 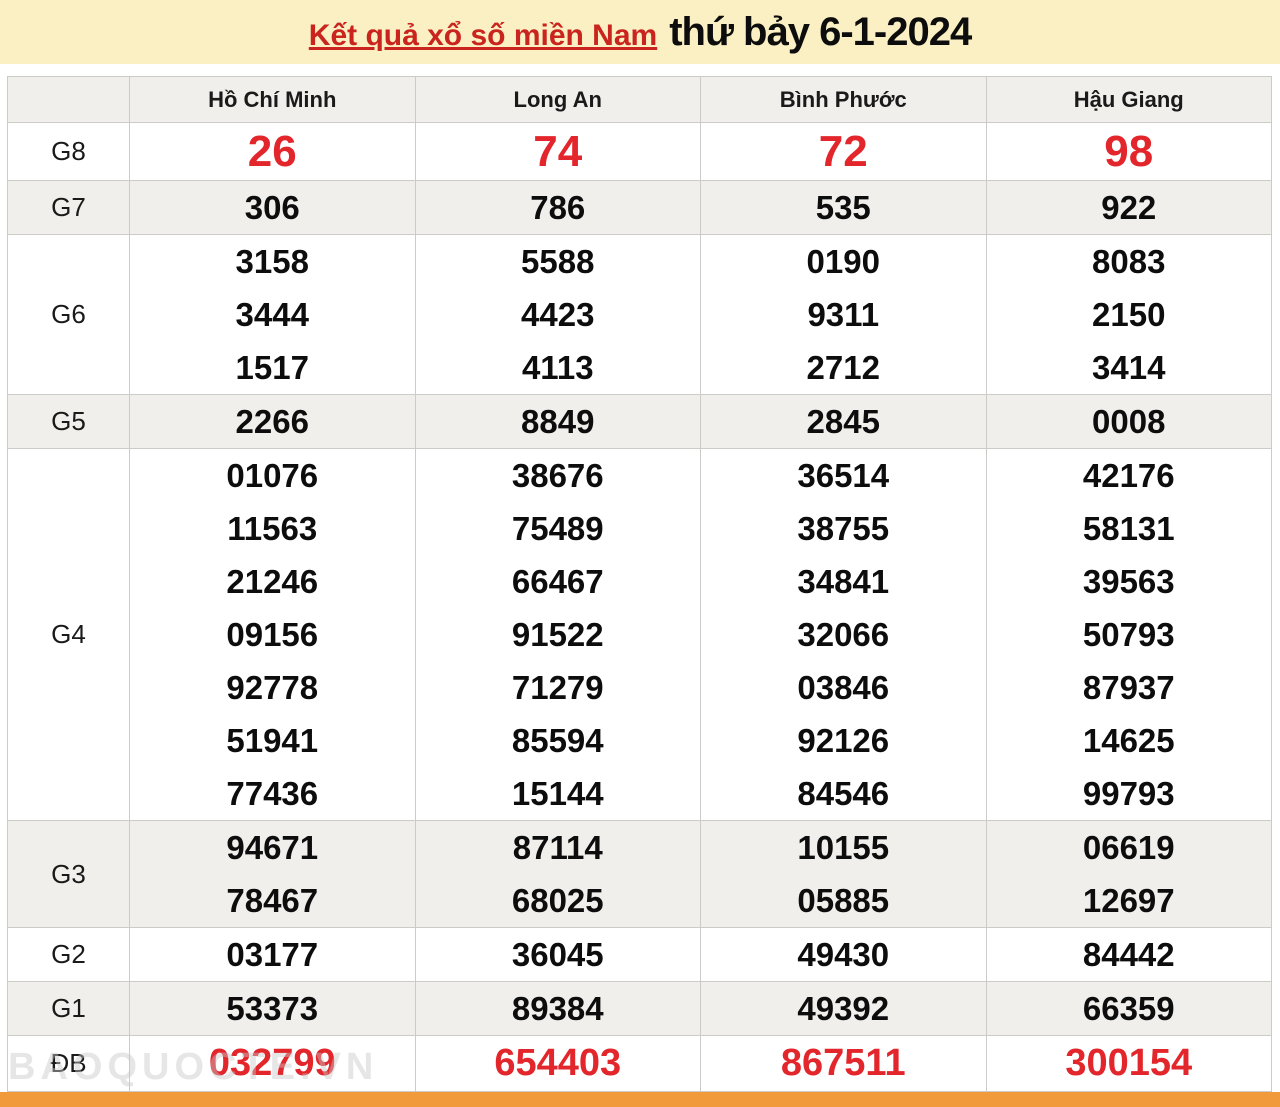 I want to click on result-number: 10155, so click(x=843, y=847).